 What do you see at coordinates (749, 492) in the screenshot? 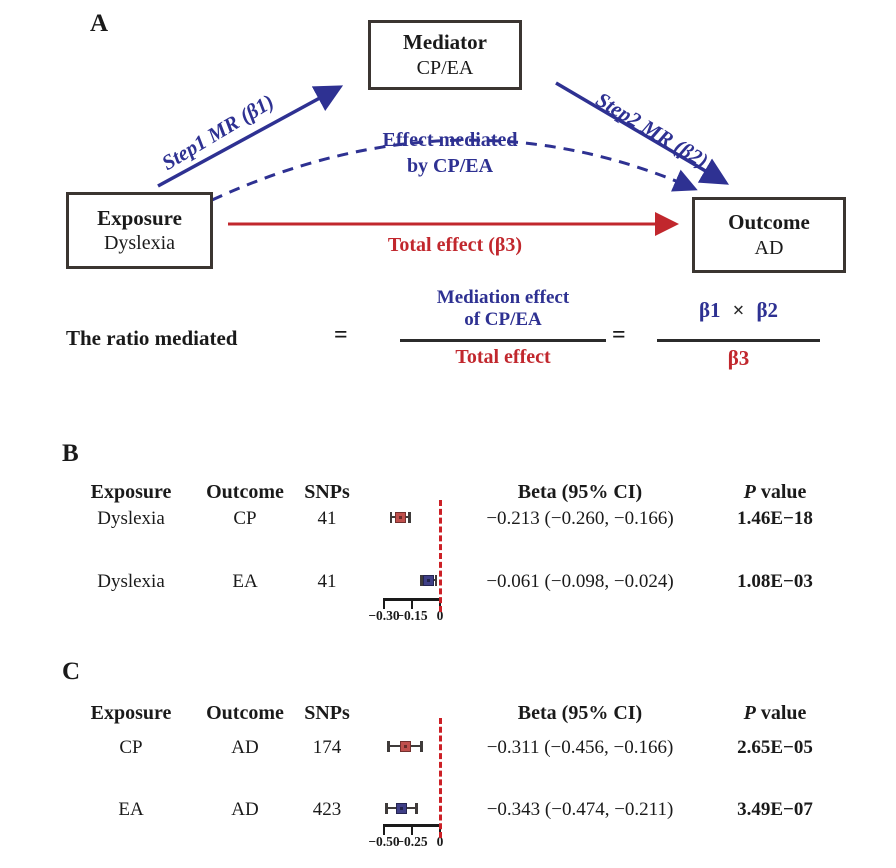
I see `b-pvalue-italic-p: P` at bounding box center [749, 492].